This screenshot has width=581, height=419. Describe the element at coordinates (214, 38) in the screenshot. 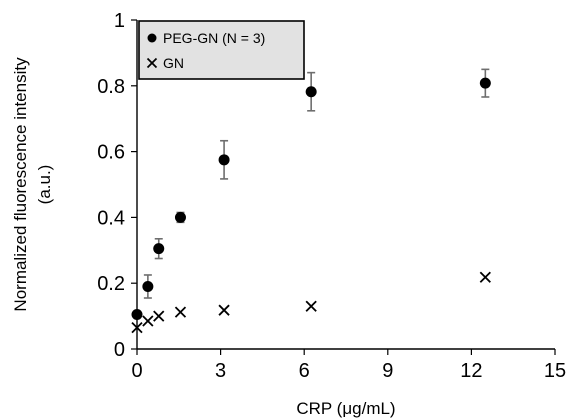

I see `legend-entry-peg-gn: PEG-GN (N = 3)` at that location.